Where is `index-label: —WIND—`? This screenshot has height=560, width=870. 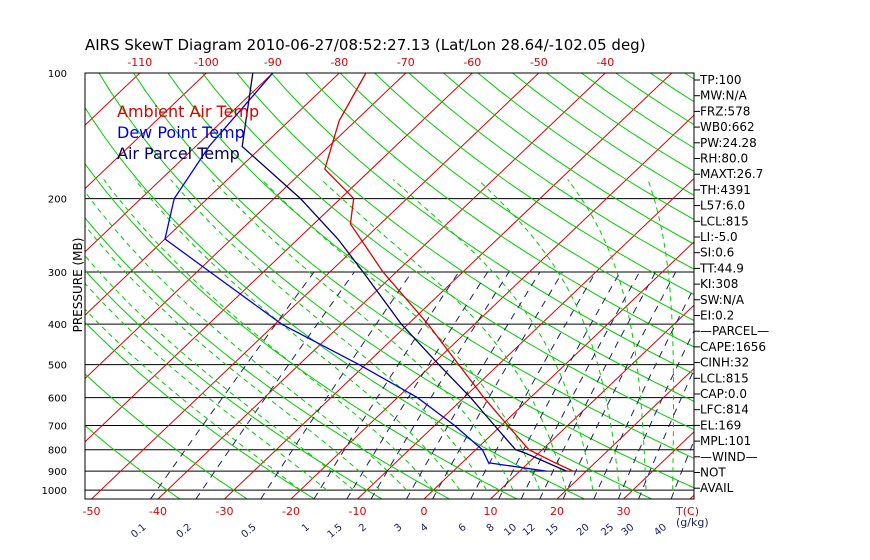 index-label: —WIND— is located at coordinates (729, 457).